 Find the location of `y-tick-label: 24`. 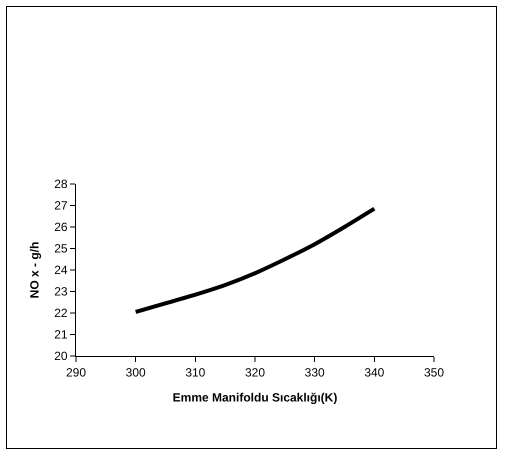

y-tick-label: 24 is located at coordinates (61, 270).